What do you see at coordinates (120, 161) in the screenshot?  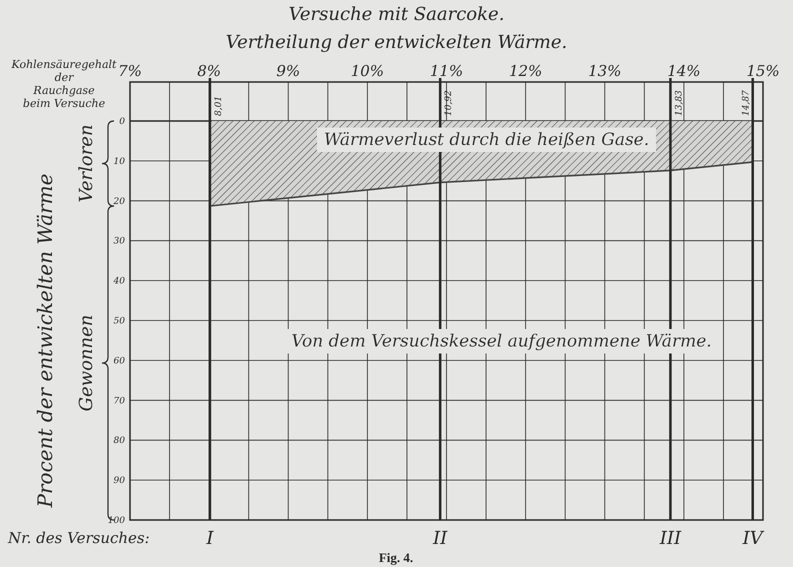 I see `y-tick-label: 10` at bounding box center [120, 161].